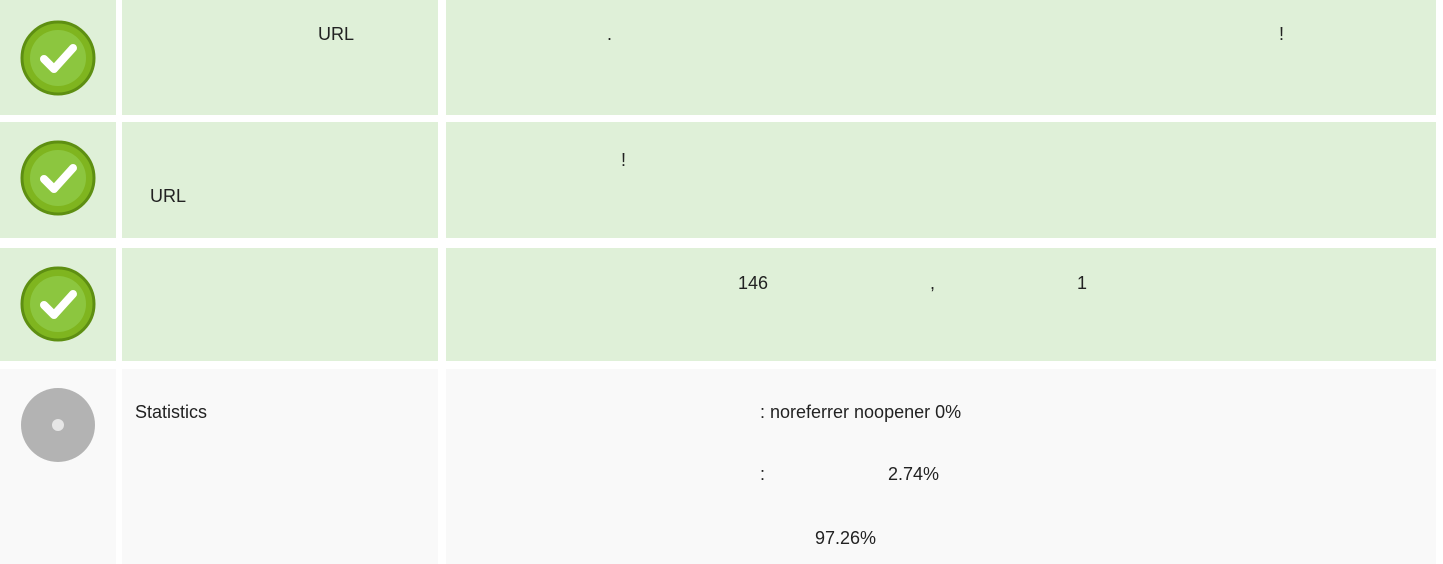 Image resolution: width=1443 pixels, height=564 pixels. Describe the element at coordinates (171, 412) in the screenshot. I see `label-text: Statistics` at that location.